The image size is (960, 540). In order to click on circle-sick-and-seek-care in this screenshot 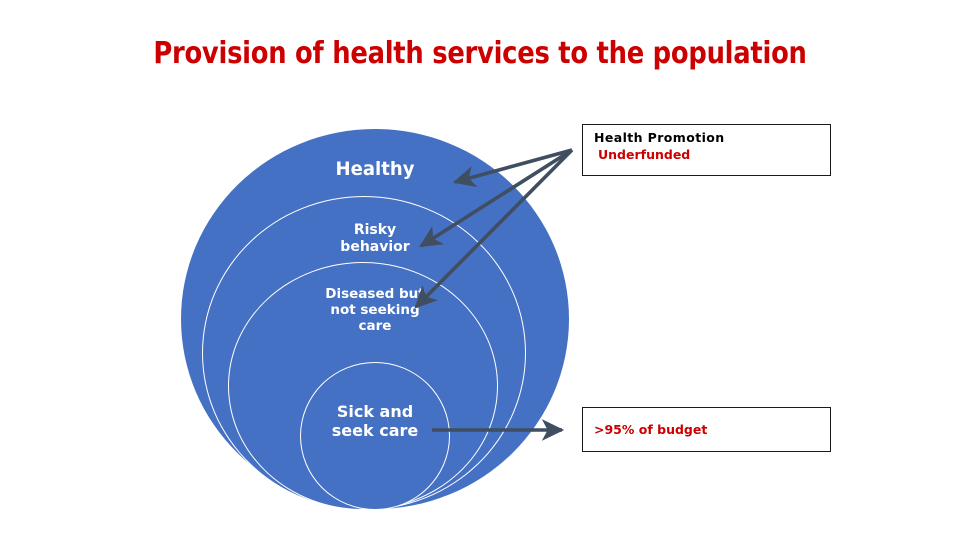, I will do `click(375, 436)`.